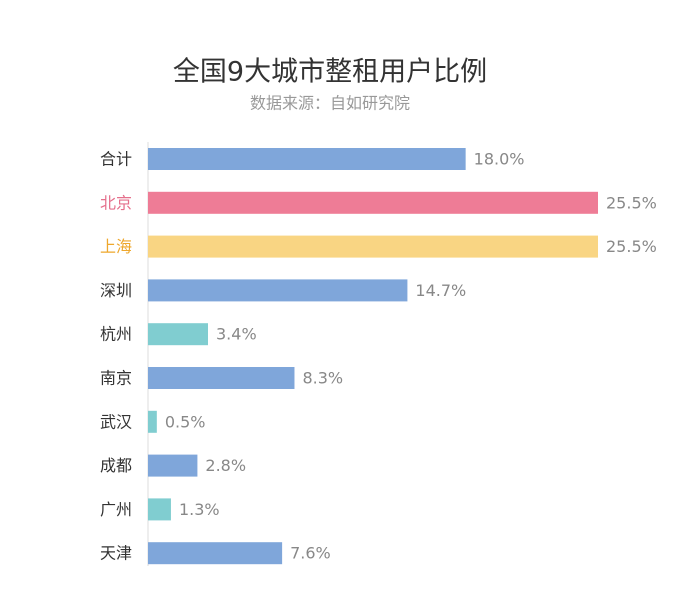 Image resolution: width=696 pixels, height=602 pixels. I want to click on value-label: 18.0%, so click(499, 159).